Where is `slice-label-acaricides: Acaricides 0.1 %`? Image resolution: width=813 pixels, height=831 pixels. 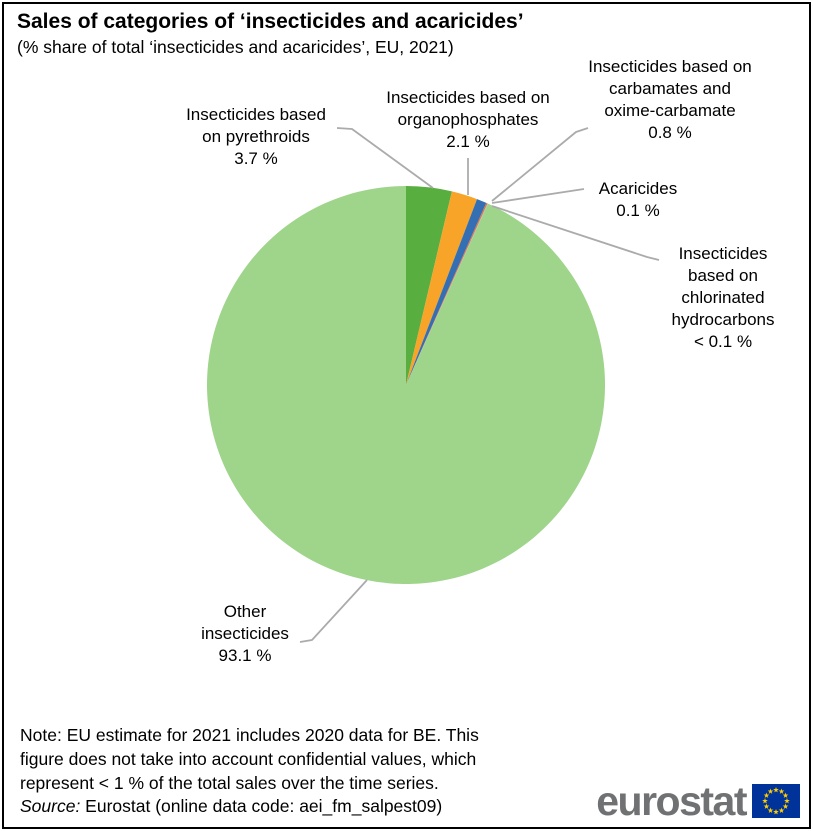 slice-label-acaricides: Acaricides 0.1 % is located at coordinates (638, 200).